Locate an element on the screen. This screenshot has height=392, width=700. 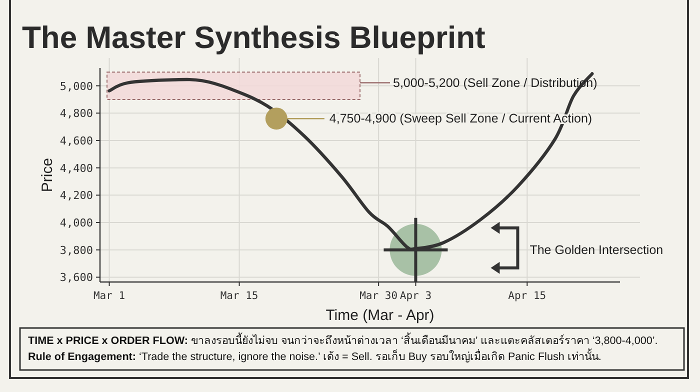
chart-title: The Master Synthesis Blueprint is located at coordinates (254, 37).